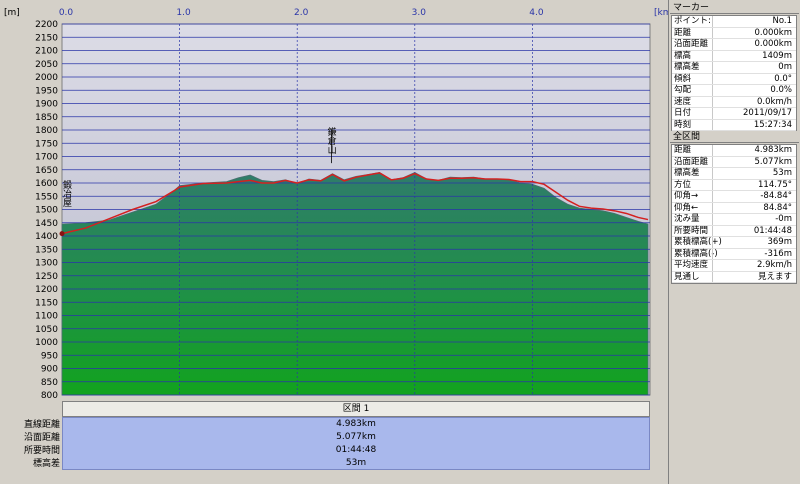 The image size is (800, 484). I want to click on info-row-value: 4.983km, so click(773, 150).